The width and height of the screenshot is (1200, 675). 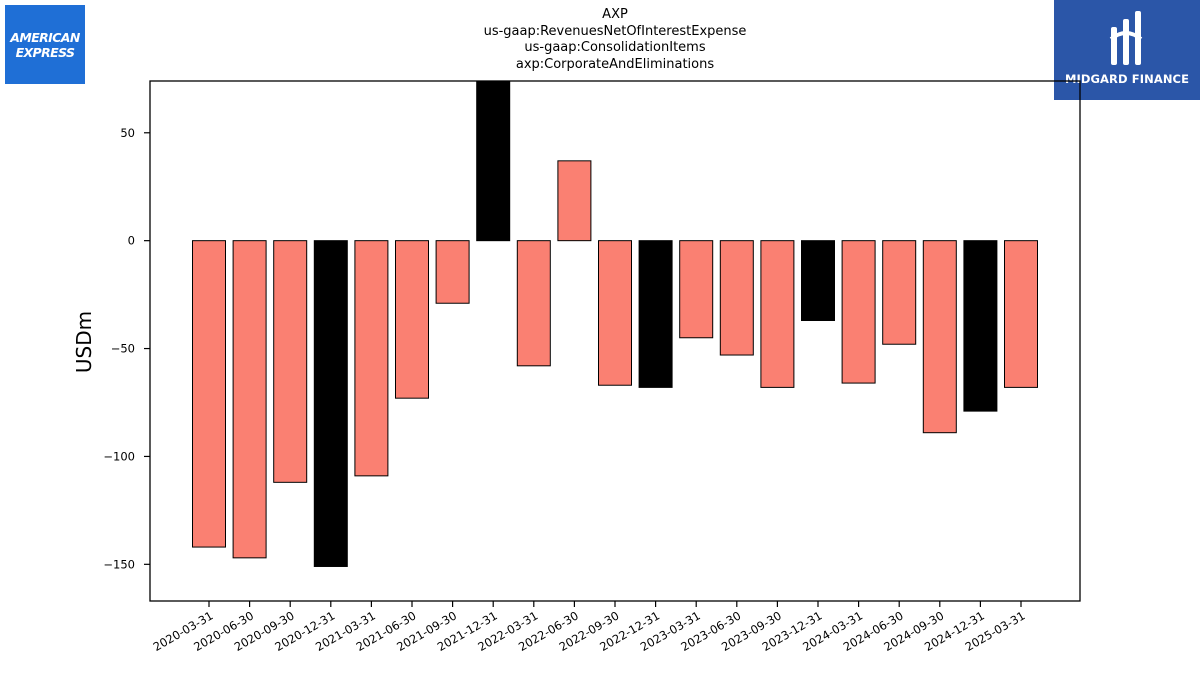 What do you see at coordinates (131, 241) in the screenshot?
I see `y-tick-label: 0` at bounding box center [131, 241].